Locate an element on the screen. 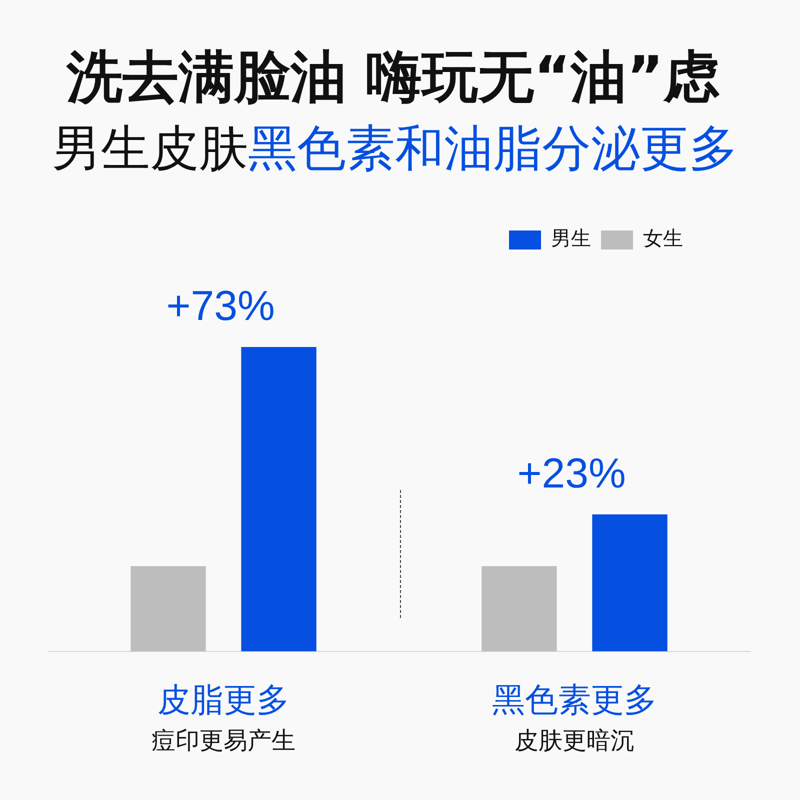  text: +73% is located at coordinates (220, 305).